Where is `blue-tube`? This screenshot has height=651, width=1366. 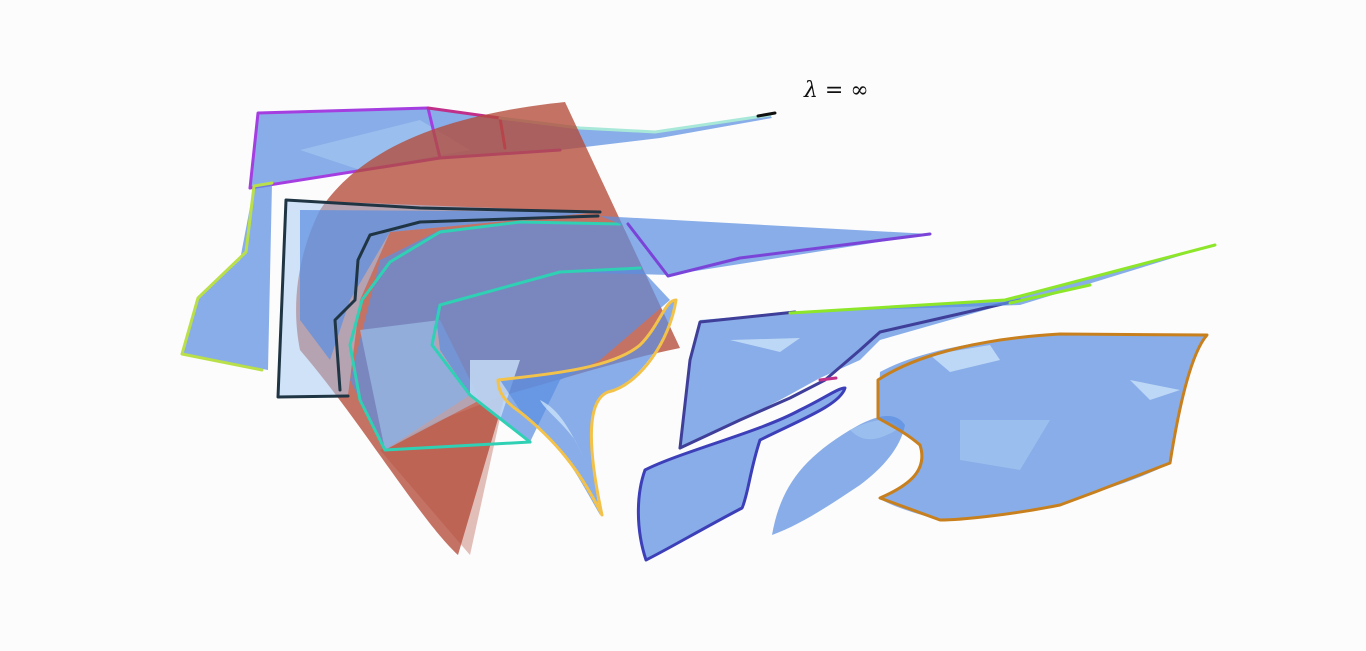 blue-tube is located at coordinates (838, 475).